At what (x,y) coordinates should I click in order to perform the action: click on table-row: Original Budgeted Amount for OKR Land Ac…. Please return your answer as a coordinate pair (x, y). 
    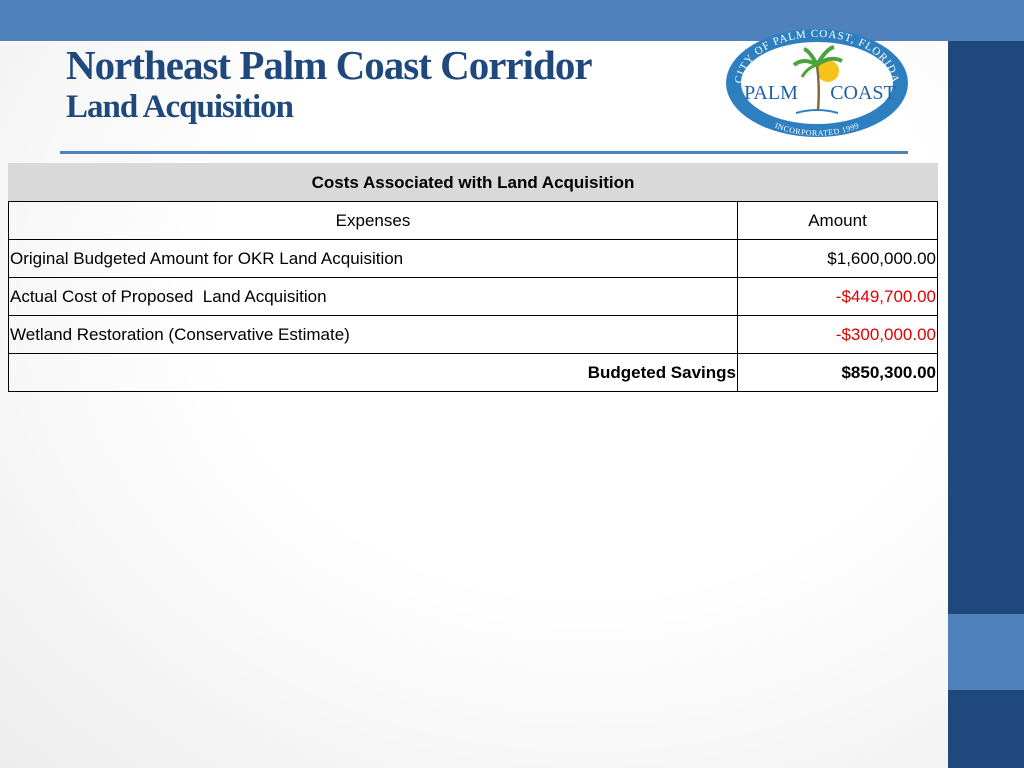
    Looking at the image, I should click on (473, 258).